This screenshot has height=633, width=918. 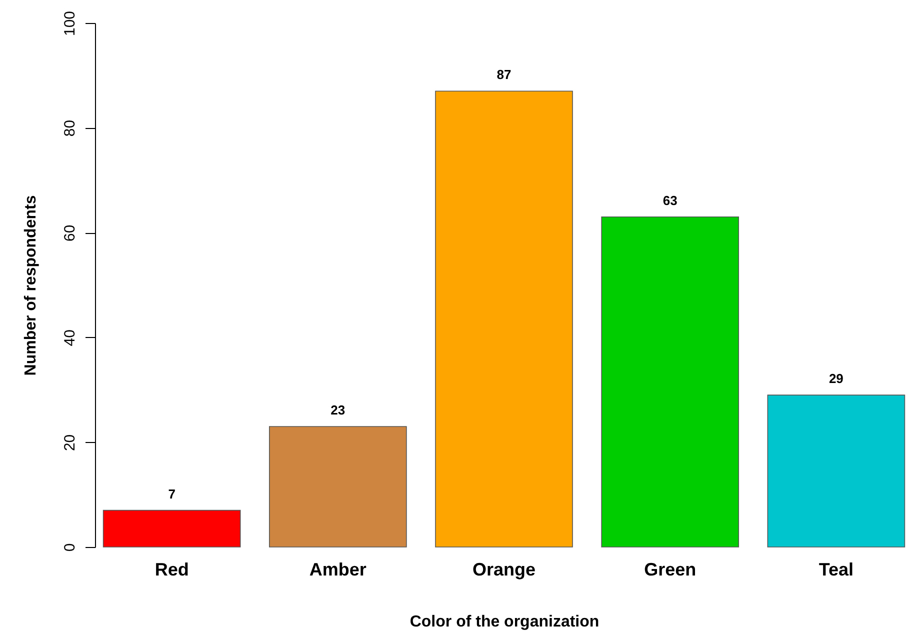 I want to click on y-tick-label: 20, so click(x=70, y=443).